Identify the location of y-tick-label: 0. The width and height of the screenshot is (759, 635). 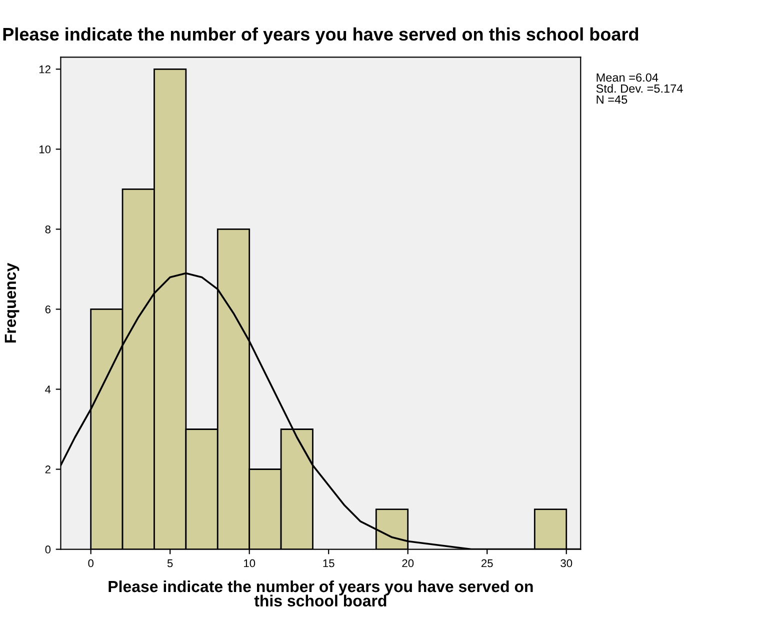
(48, 550).